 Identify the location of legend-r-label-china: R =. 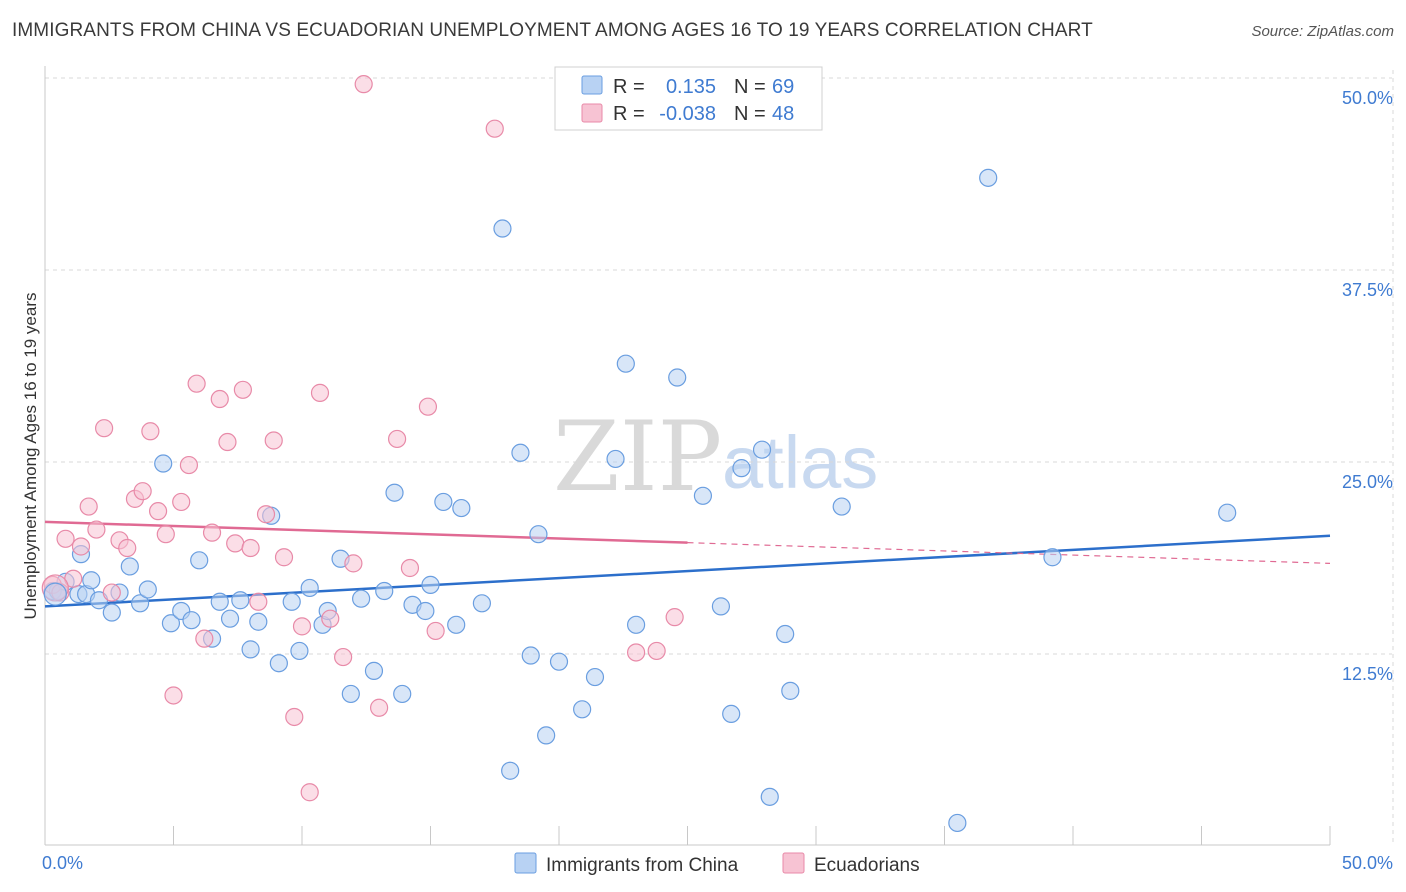
(629, 87).